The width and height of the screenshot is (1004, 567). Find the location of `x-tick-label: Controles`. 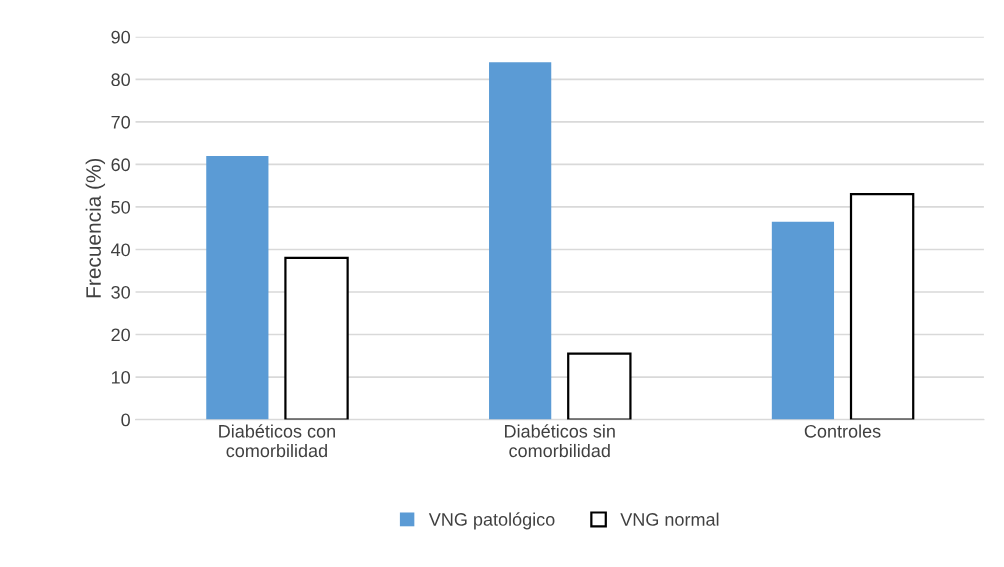

x-tick-label: Controles is located at coordinates (842, 431).